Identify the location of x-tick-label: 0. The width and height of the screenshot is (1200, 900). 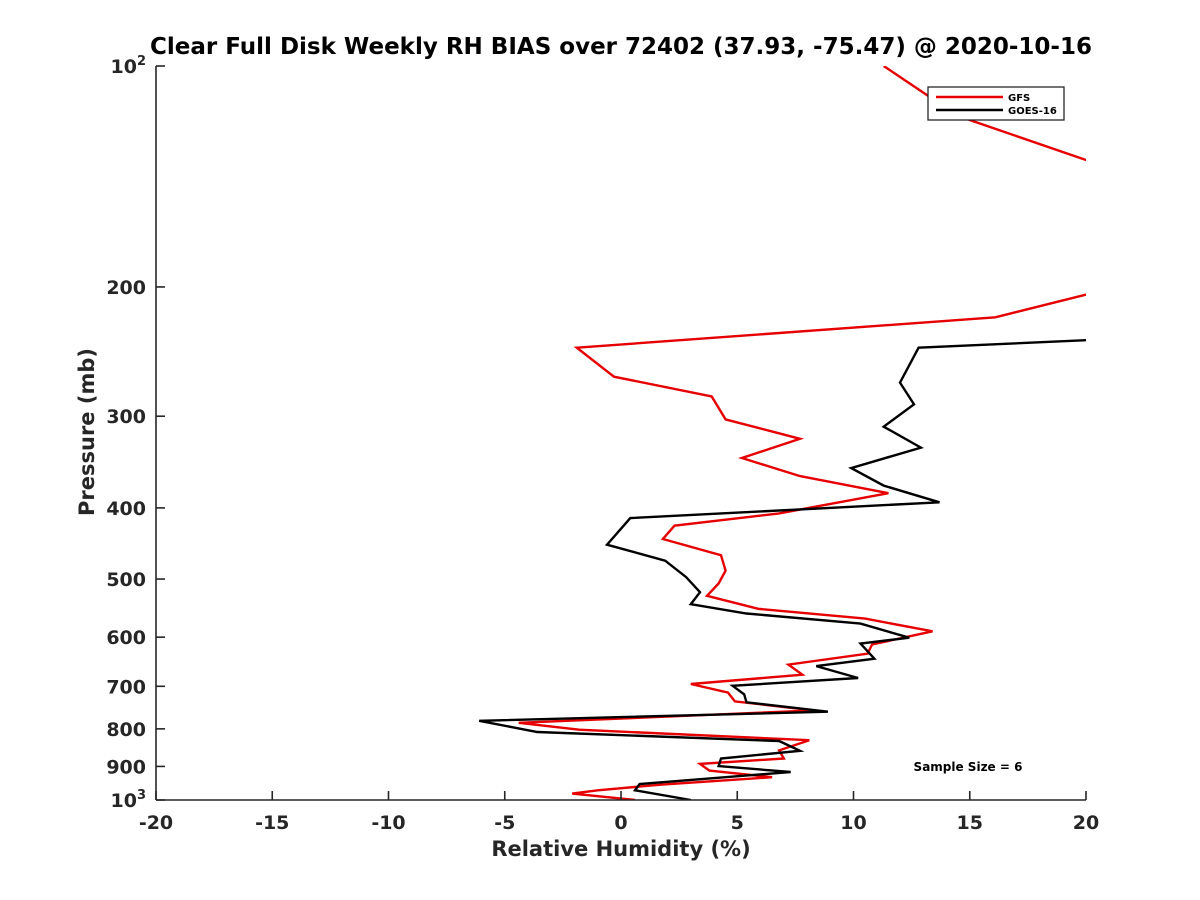
(620, 823).